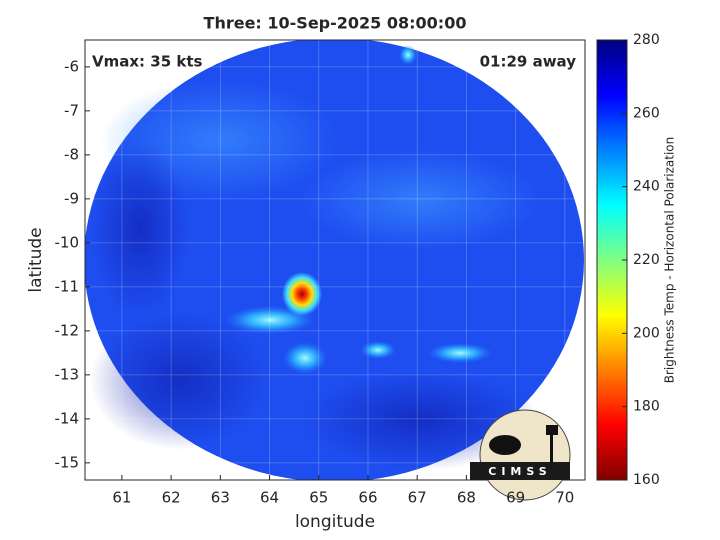 This screenshot has width=720, height=540. What do you see at coordinates (646, 260) in the screenshot?
I see `colorbar-tick-label: 220` at bounding box center [646, 260].